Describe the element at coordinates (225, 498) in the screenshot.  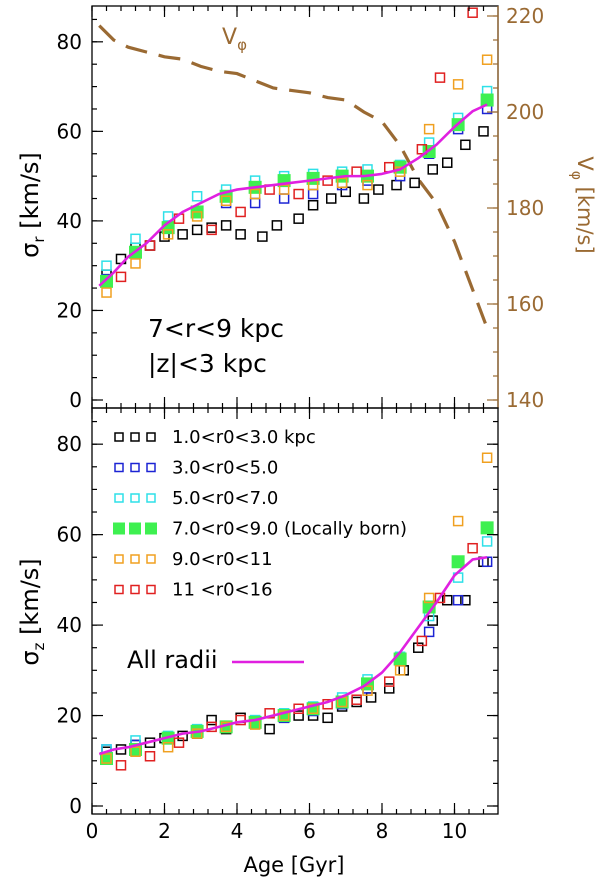
I see `legend-label-3: 5.0<r0<7.0` at that location.